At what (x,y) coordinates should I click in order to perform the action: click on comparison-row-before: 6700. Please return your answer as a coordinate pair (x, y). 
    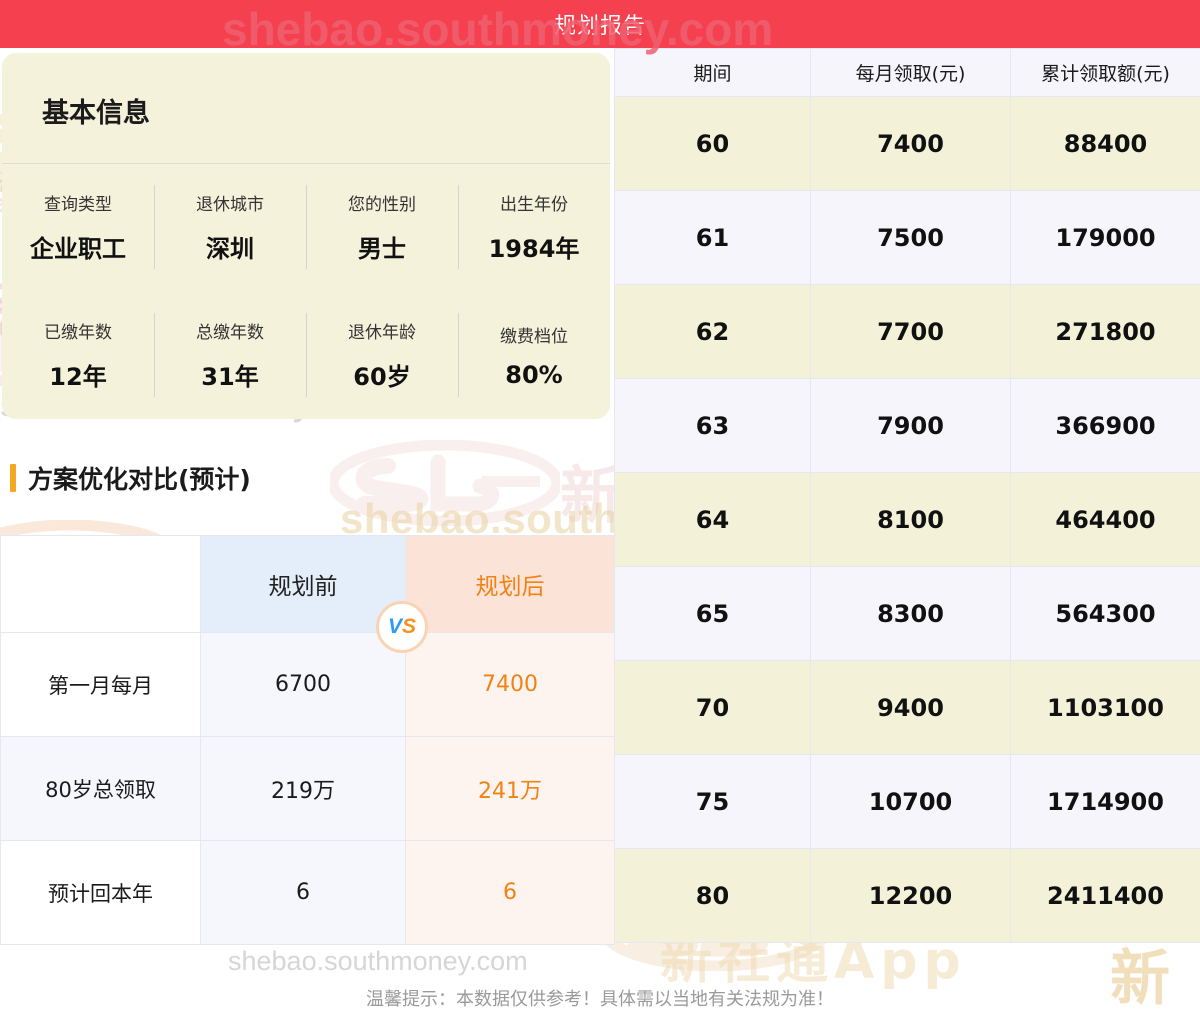
    Looking at the image, I should click on (303, 684).